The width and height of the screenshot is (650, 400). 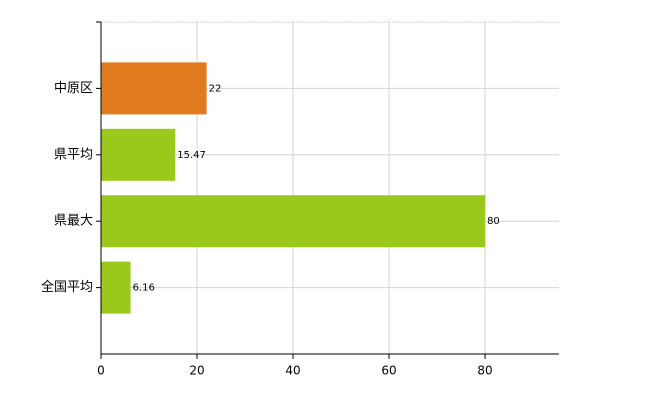 What do you see at coordinates (292, 371) in the screenshot?
I see `x-tick-label: 40` at bounding box center [292, 371].